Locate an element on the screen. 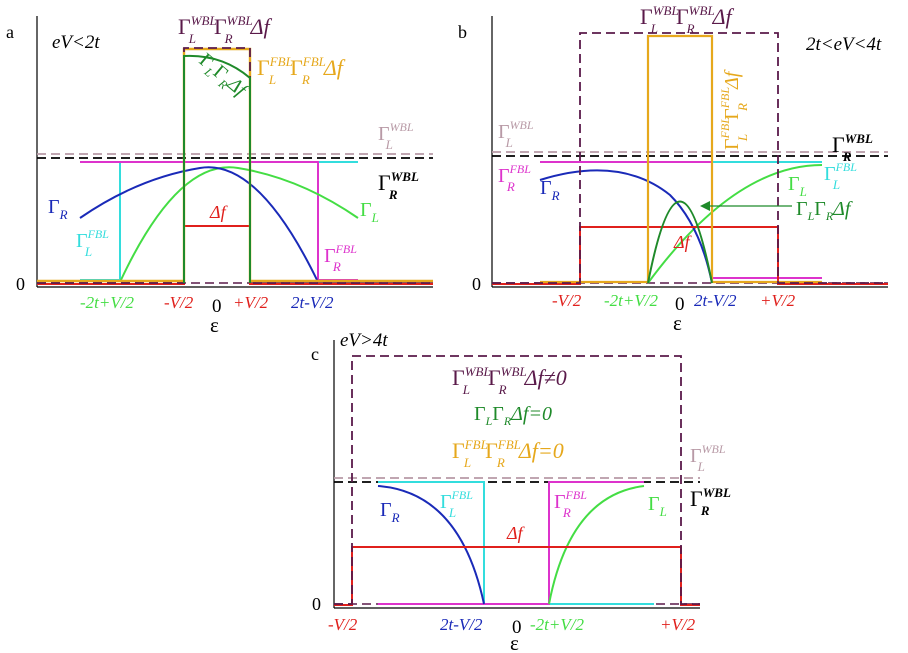 This screenshot has height=653, width=908. gamma-l-fbl-curve-c is located at coordinates (516, 543).